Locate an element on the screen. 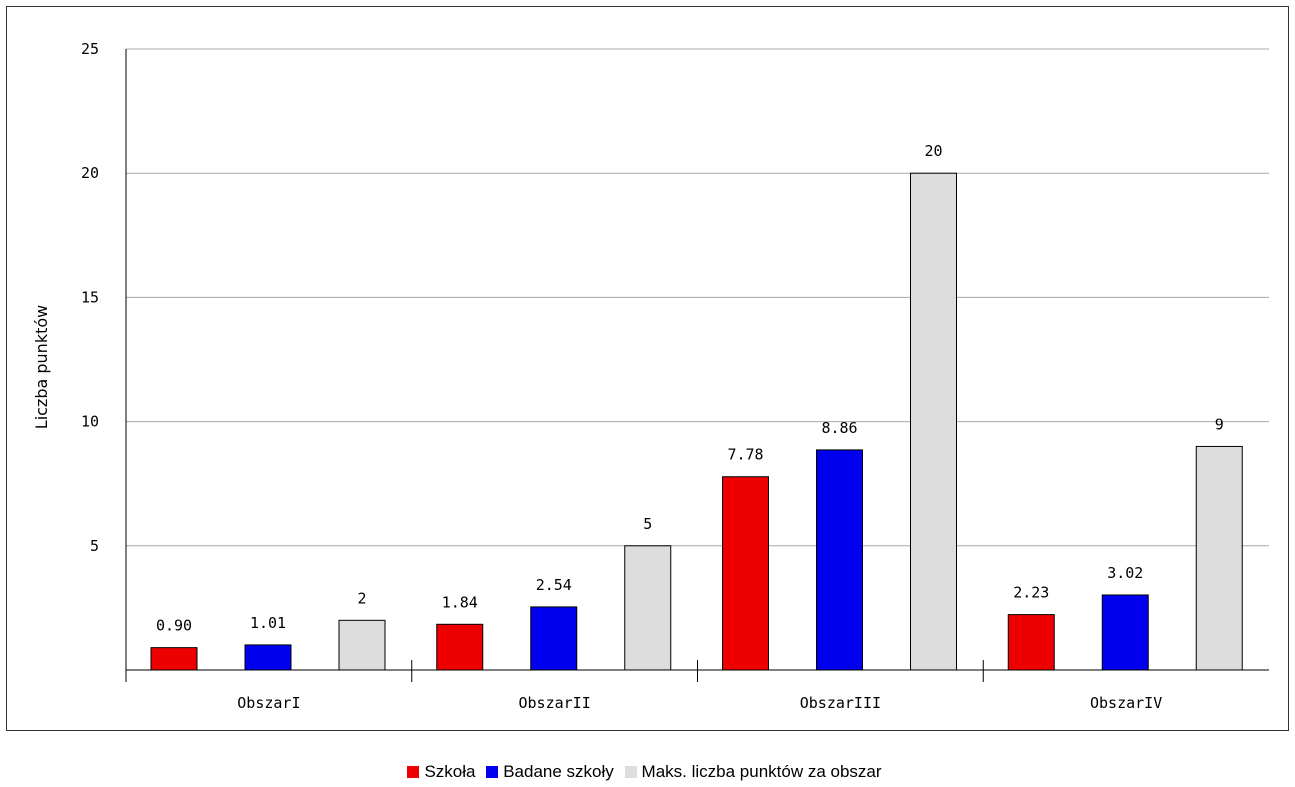 The width and height of the screenshot is (1295, 787). x-tick-label: ObszarI is located at coordinates (268, 703).